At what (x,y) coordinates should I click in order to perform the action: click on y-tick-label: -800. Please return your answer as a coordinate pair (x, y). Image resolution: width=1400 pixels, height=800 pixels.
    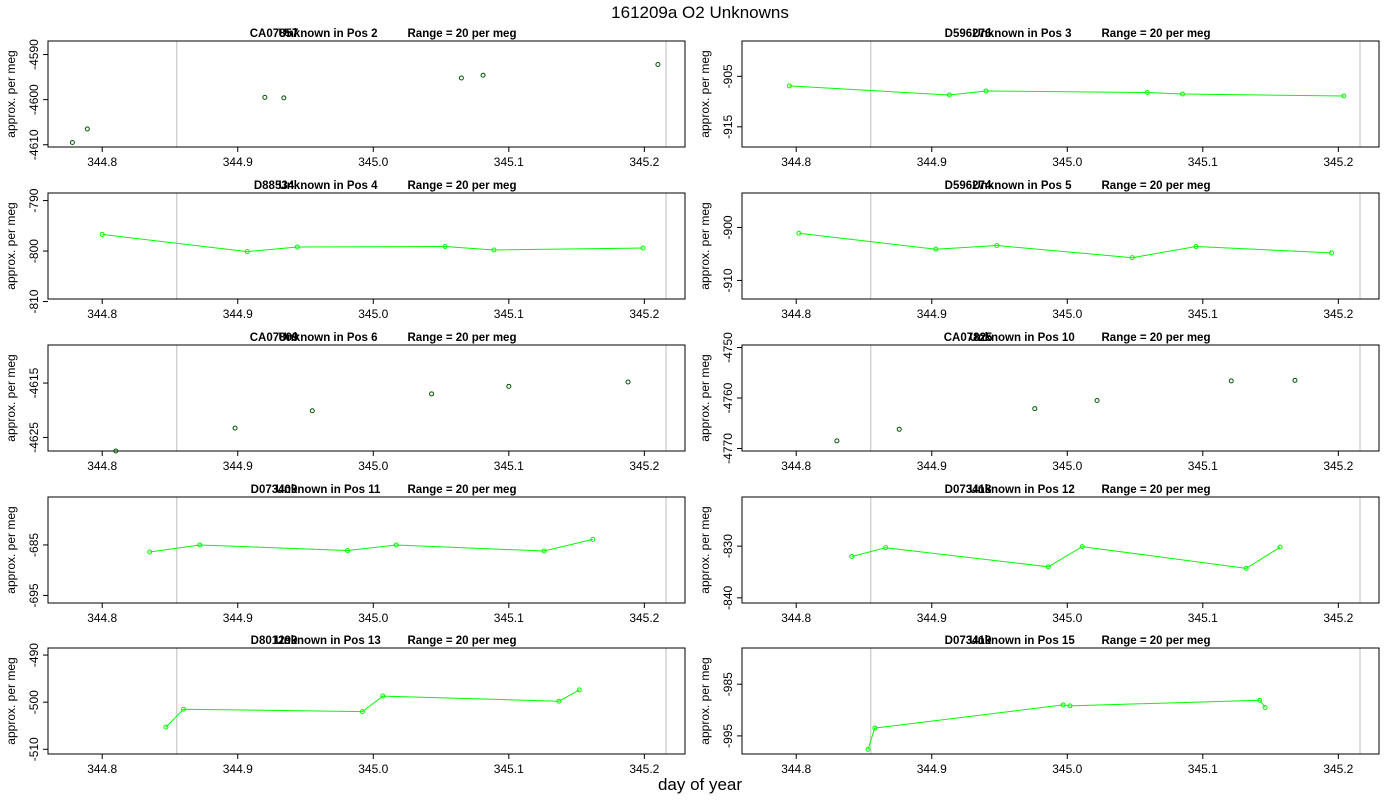
    Looking at the image, I should click on (34, 251).